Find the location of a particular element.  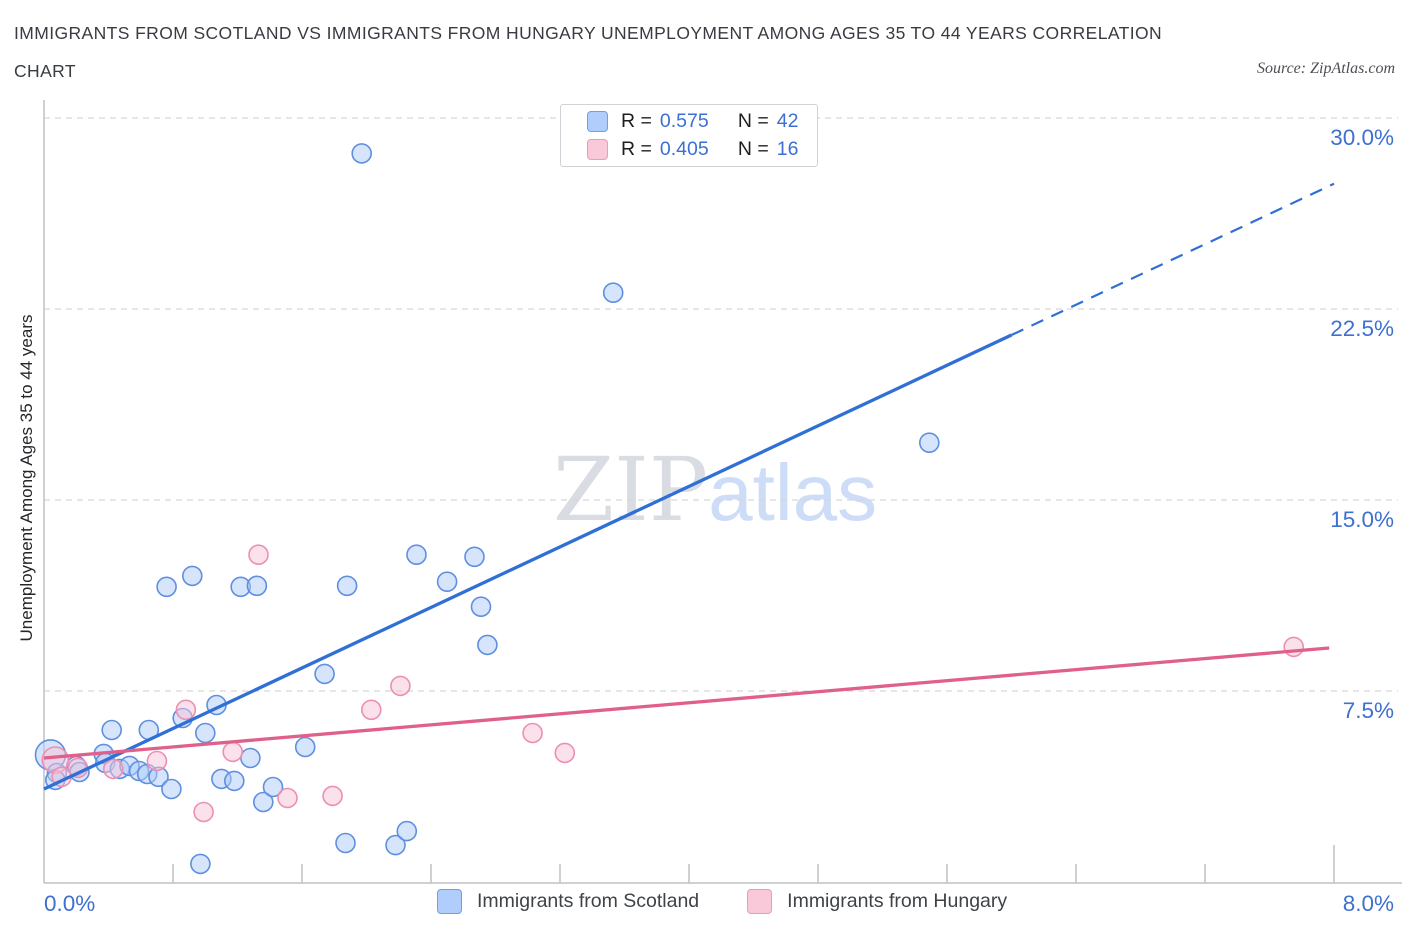

correlation-legend-box: R = 0.575 N = 42 R = 0.405 N = 16 is located at coordinates (689, 135).